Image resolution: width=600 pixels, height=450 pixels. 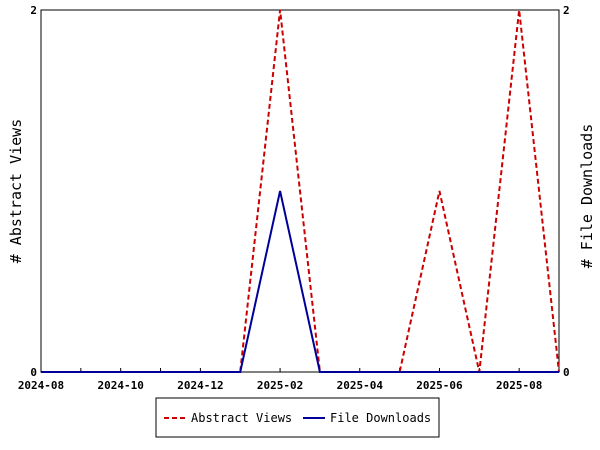 What do you see at coordinates (200, 385) in the screenshot?
I see `x-tick-label: 2024-12` at bounding box center [200, 385].